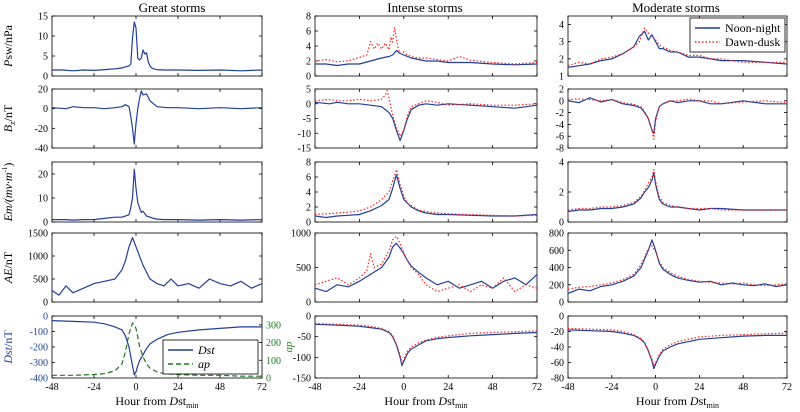 This screenshot has width=800, height=412. I want to click on panel-moderate-em-series-noon-night, so click(677, 192).